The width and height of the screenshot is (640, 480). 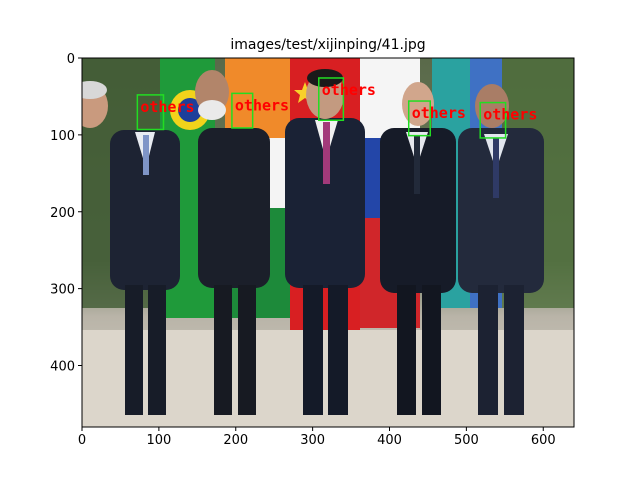 What do you see at coordinates (466, 440) in the screenshot?
I see `x-tick-label: 500` at bounding box center [466, 440].